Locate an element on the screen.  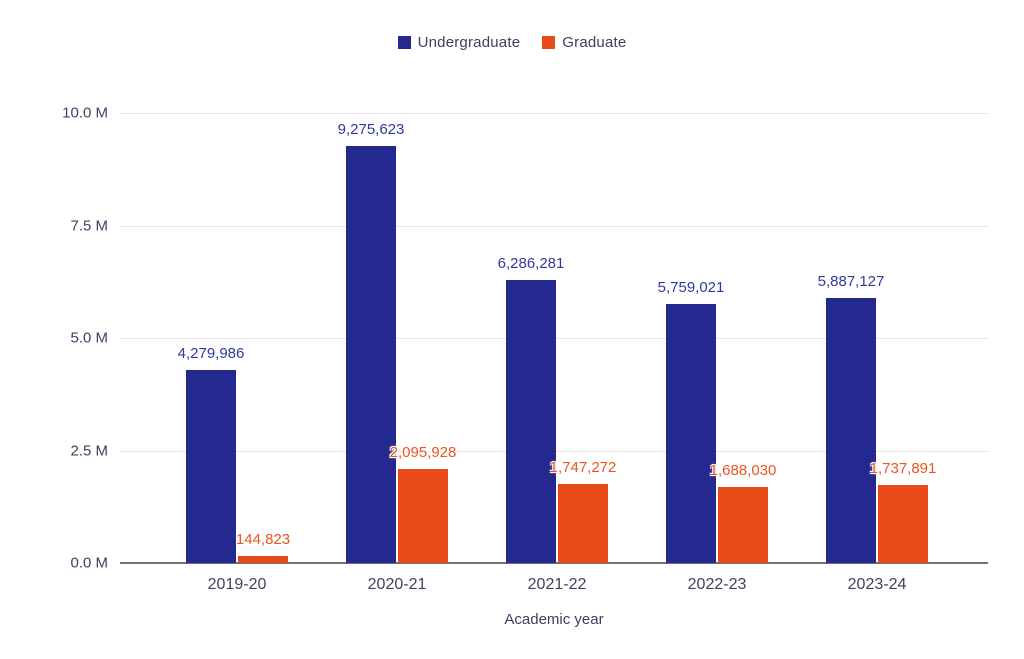
y-tick-label: 7.5 M is located at coordinates (89, 225).